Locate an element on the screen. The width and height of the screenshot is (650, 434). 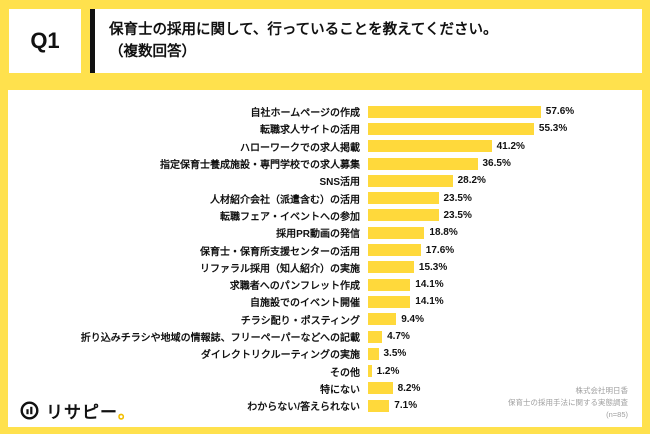
category-label: その他 is located at coordinates (345, 373).